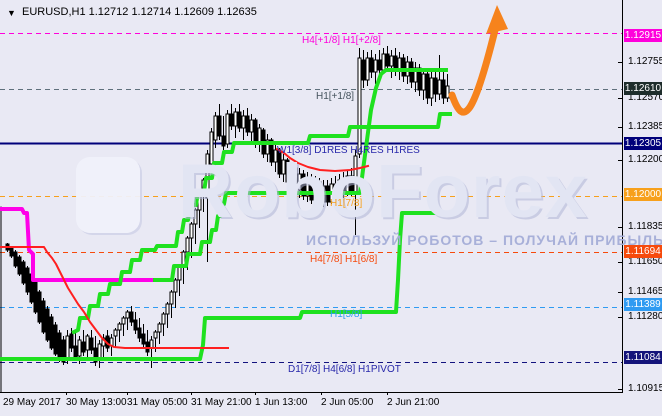  I want to click on price-badge-1.11694: 1.11694, so click(643, 251).